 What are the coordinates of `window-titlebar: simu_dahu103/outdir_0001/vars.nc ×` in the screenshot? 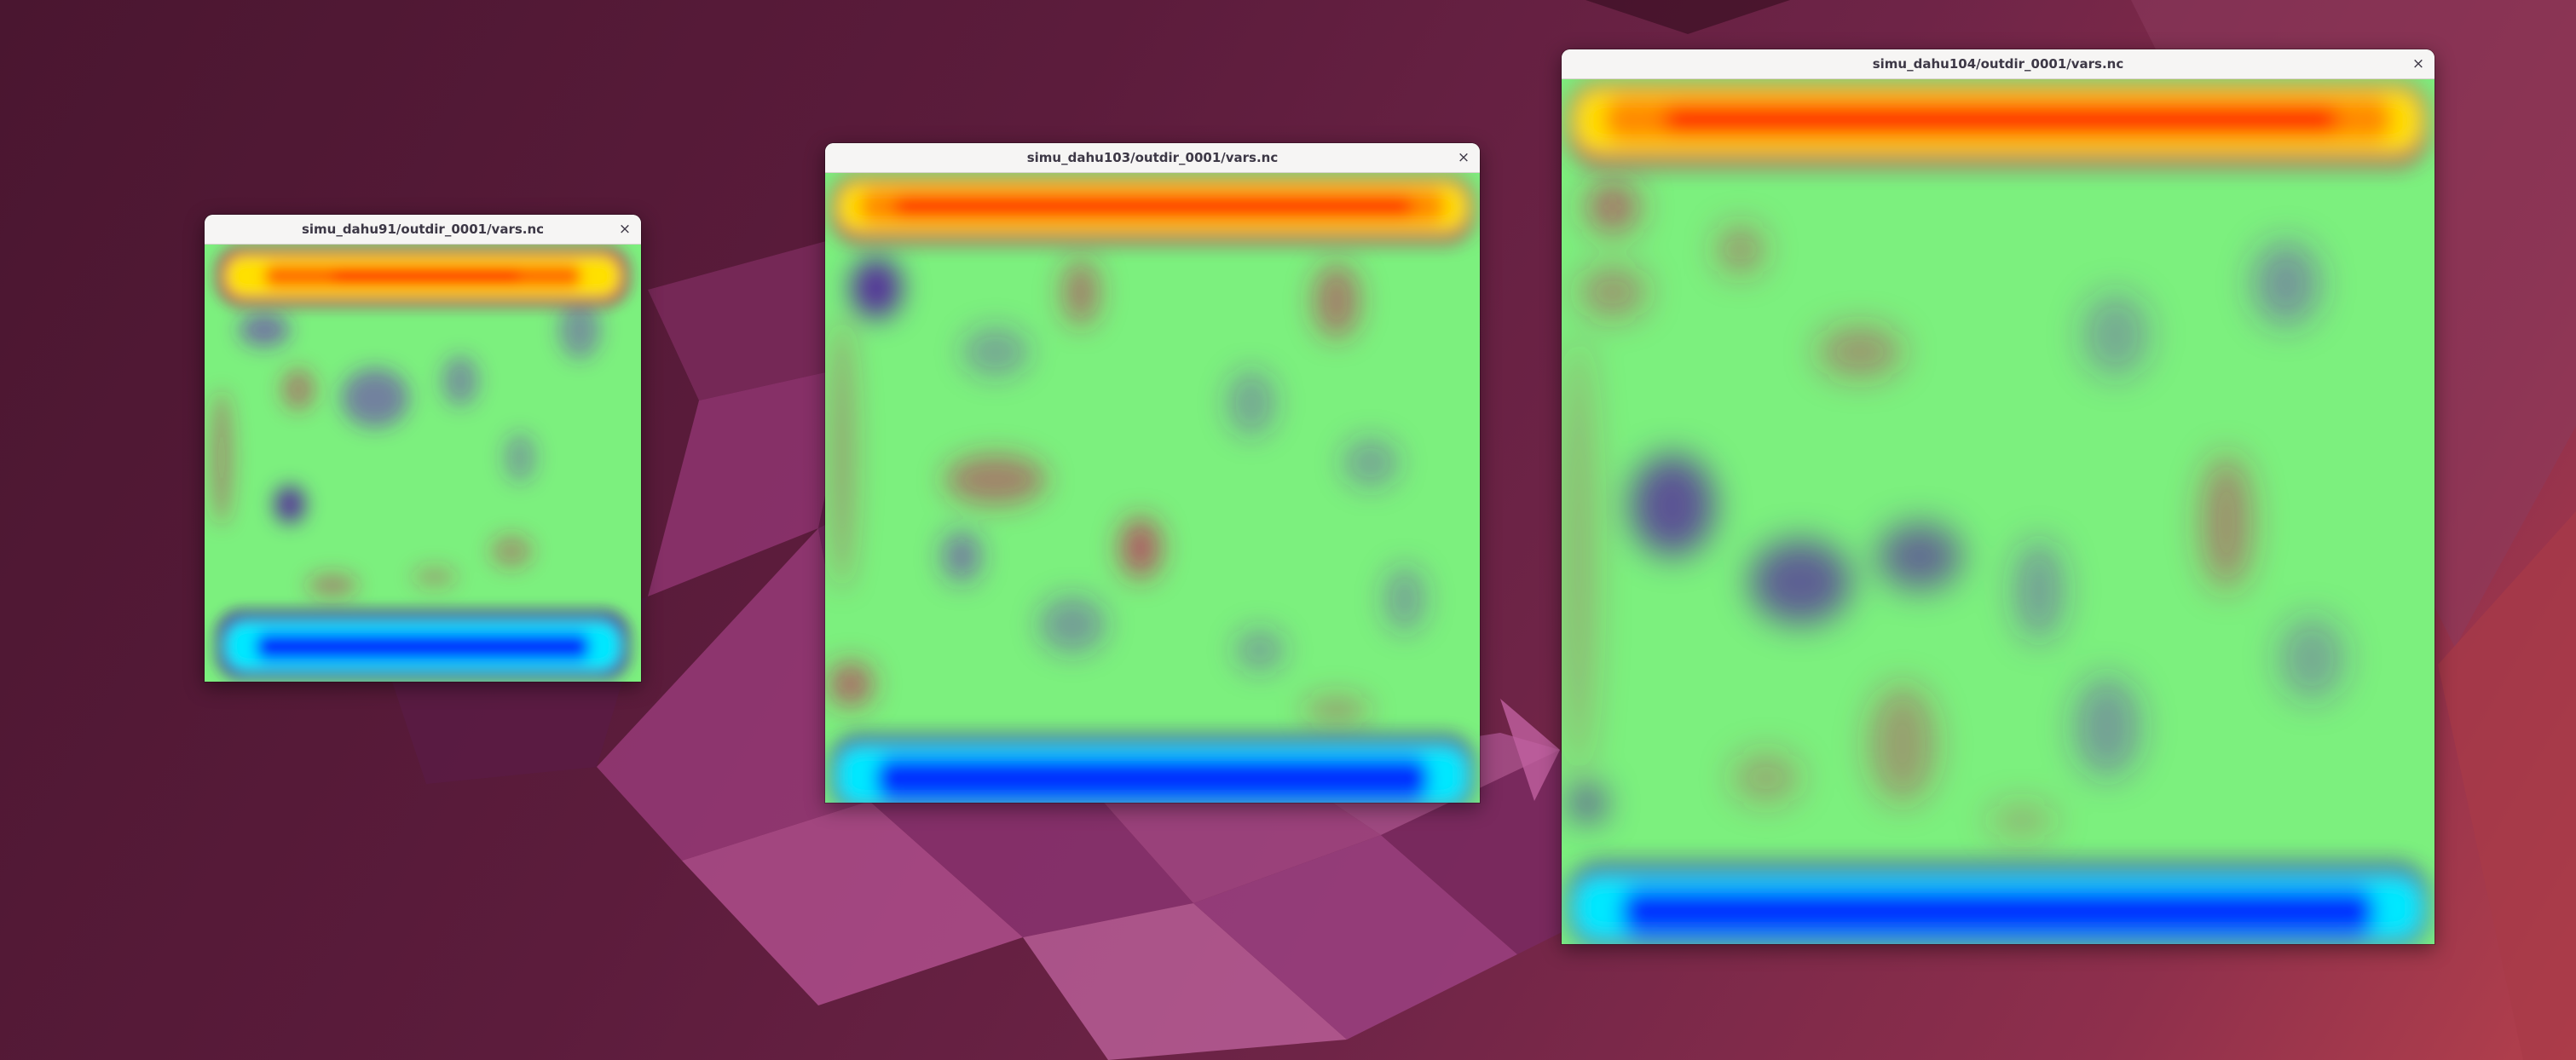 It's located at (1152, 158).